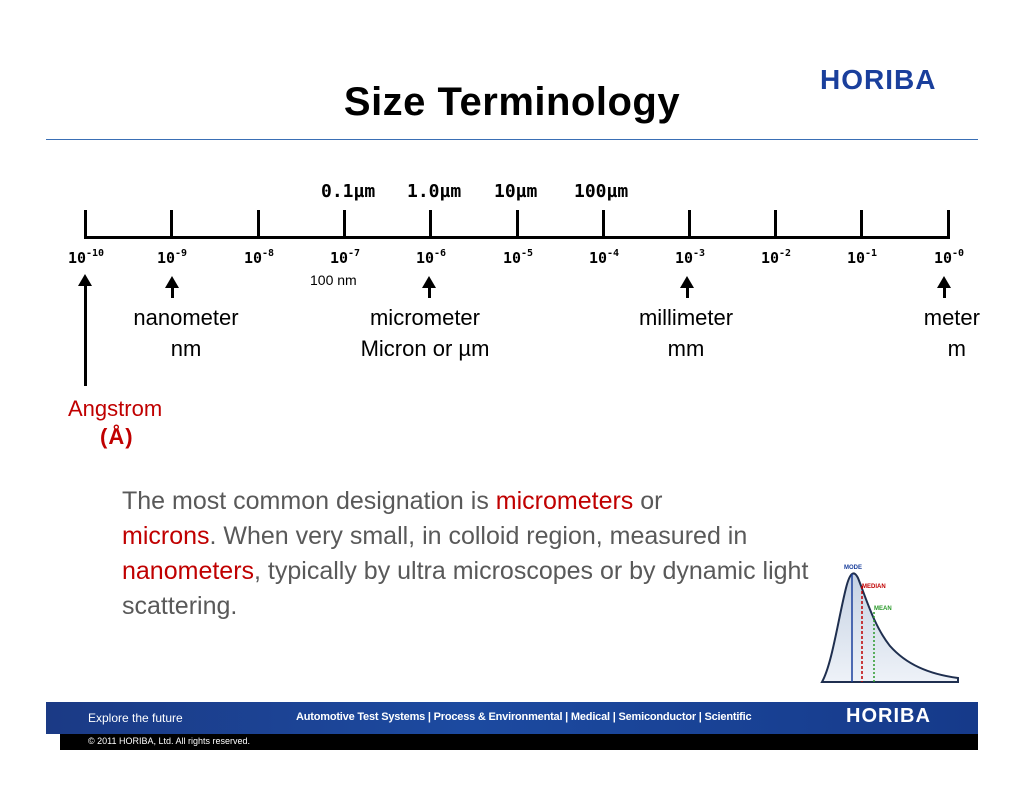 Image resolution: width=1024 pixels, height=792 pixels. What do you see at coordinates (853, 568) in the screenshot?
I see `mode-label: MODE` at bounding box center [853, 568].